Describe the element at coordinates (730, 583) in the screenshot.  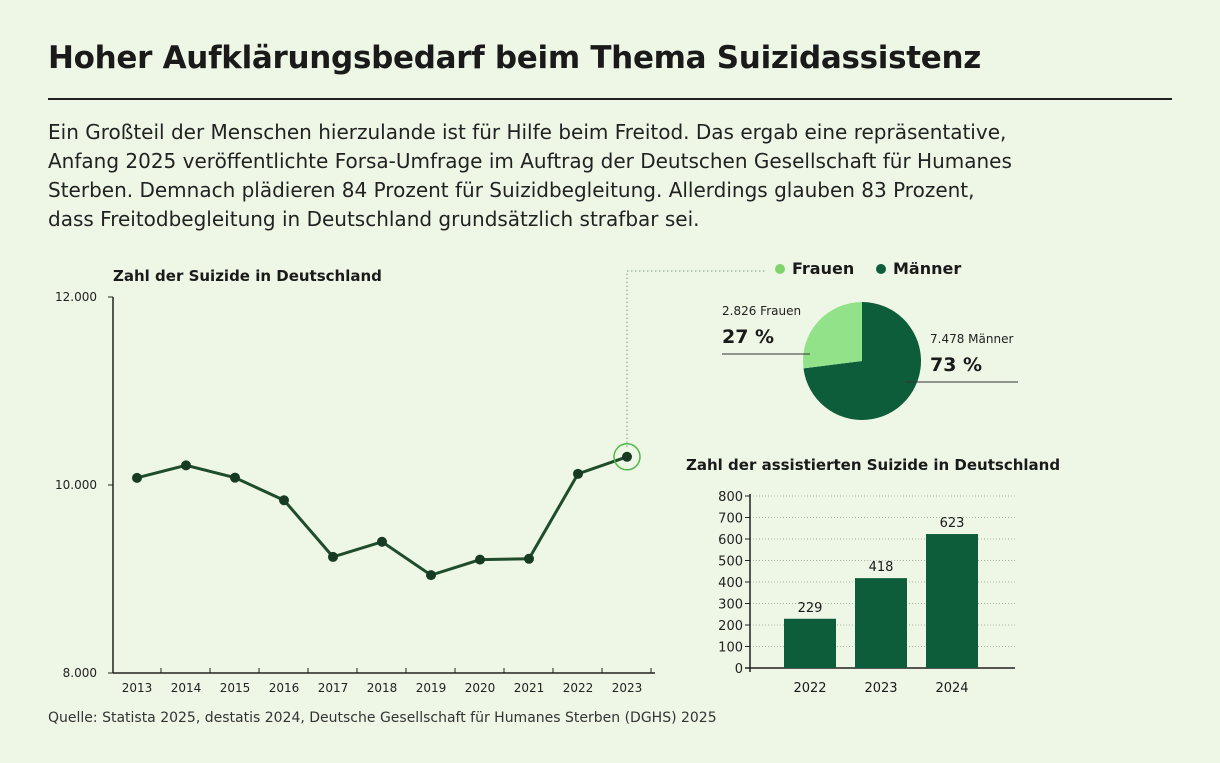
I see `bar-y-tick-label: 400` at that location.